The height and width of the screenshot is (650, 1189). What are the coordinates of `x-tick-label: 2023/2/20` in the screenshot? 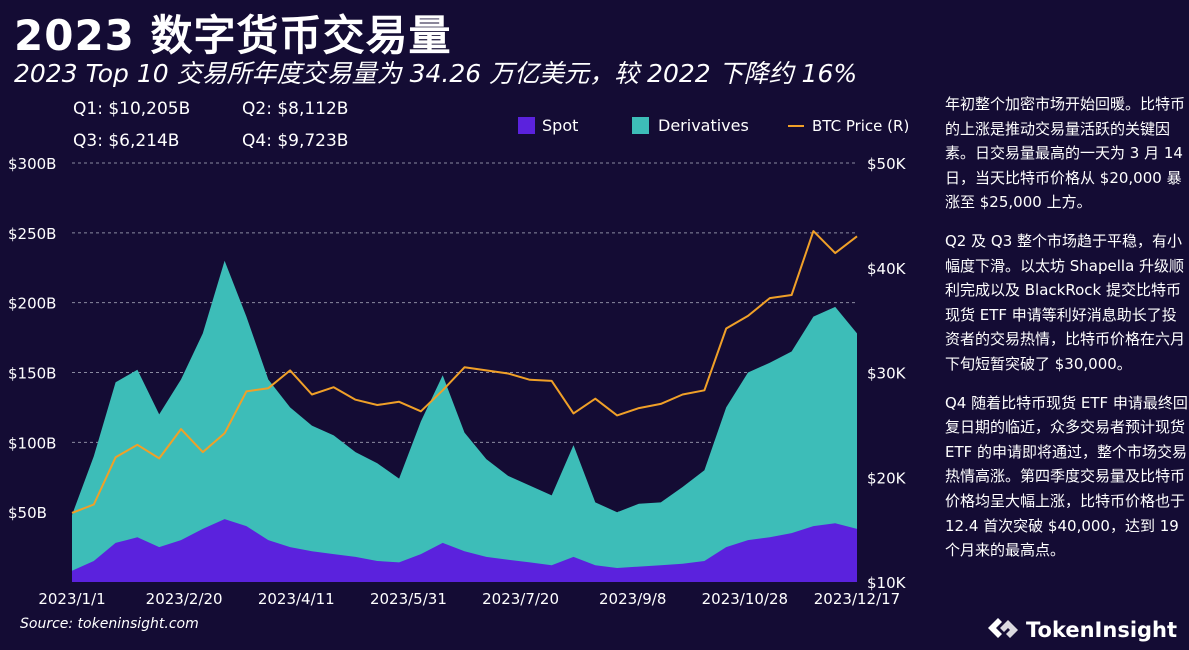 It's located at (184, 599).